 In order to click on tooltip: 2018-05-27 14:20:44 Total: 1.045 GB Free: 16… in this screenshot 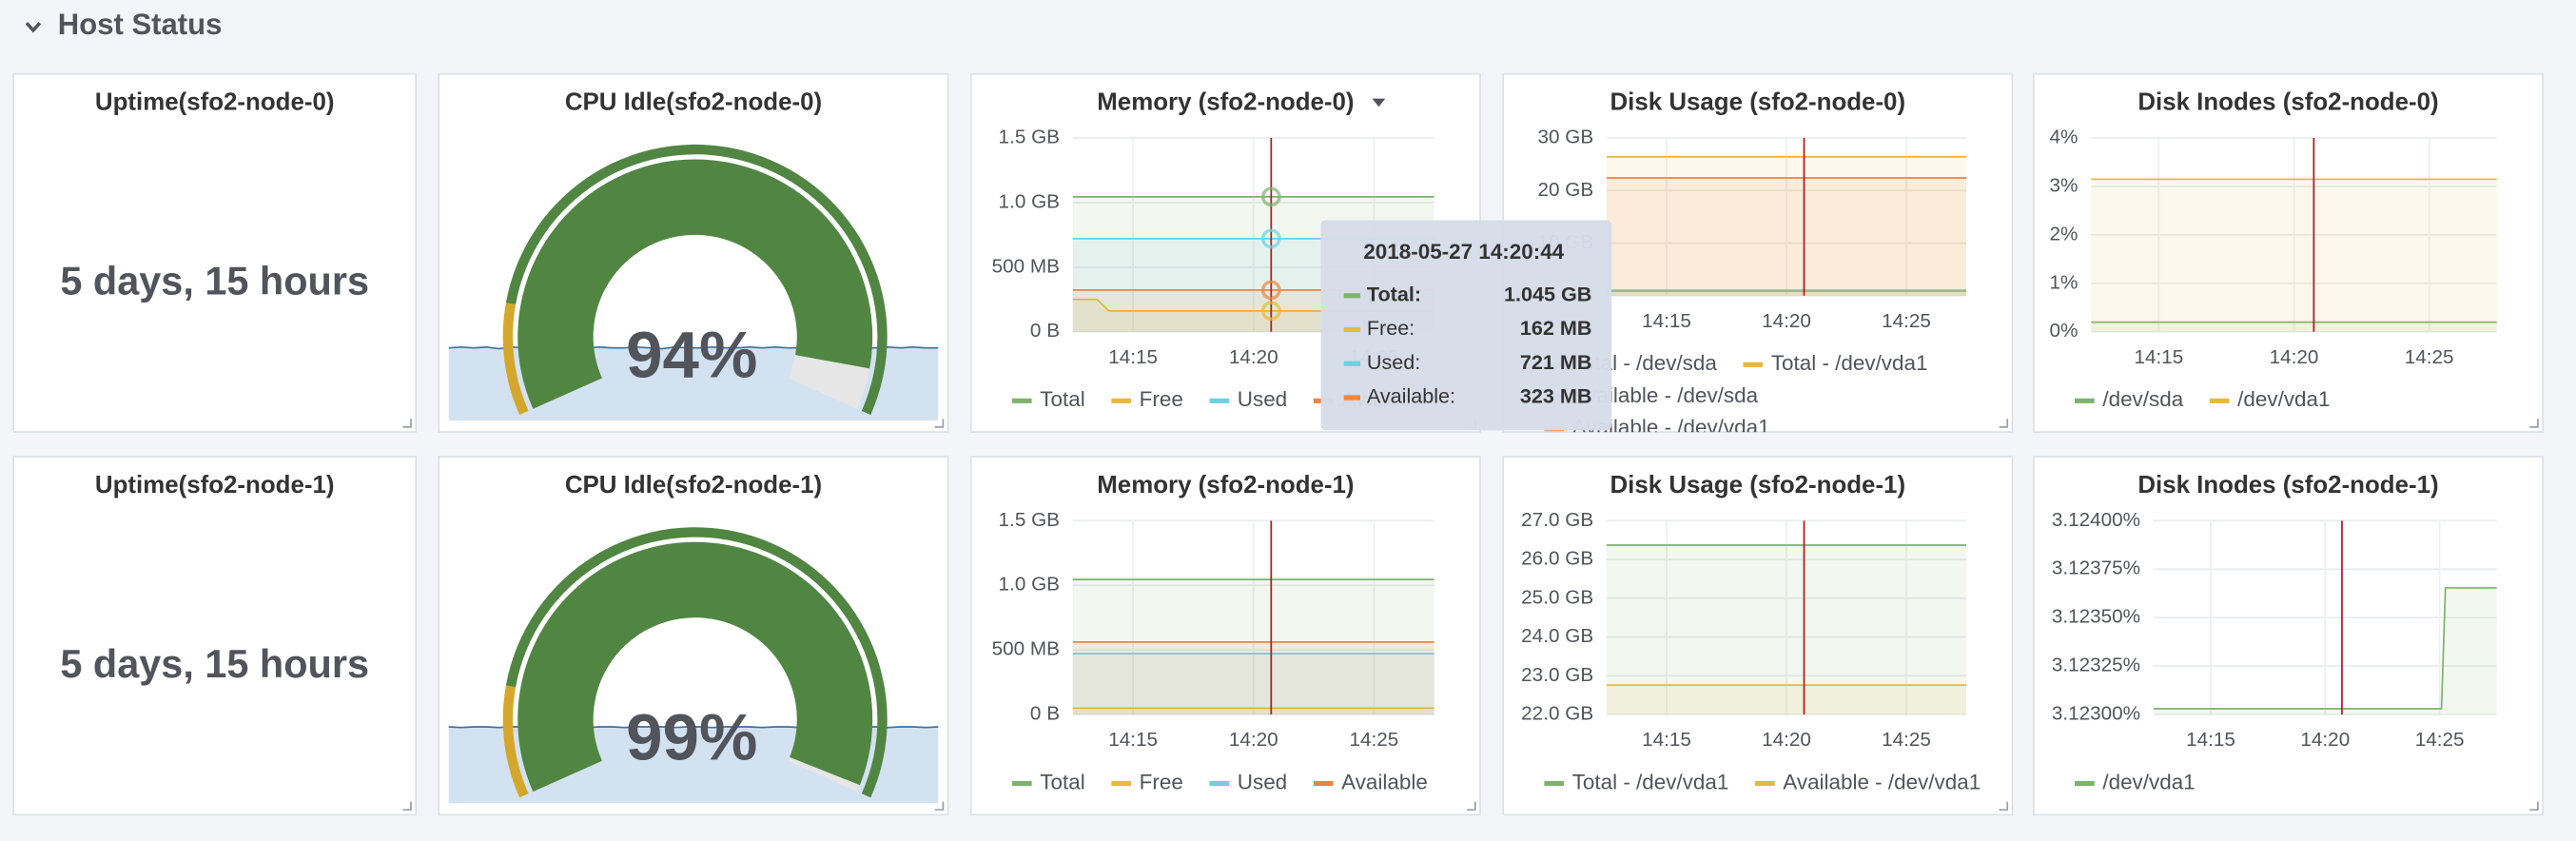, I will do `click(1466, 325)`.